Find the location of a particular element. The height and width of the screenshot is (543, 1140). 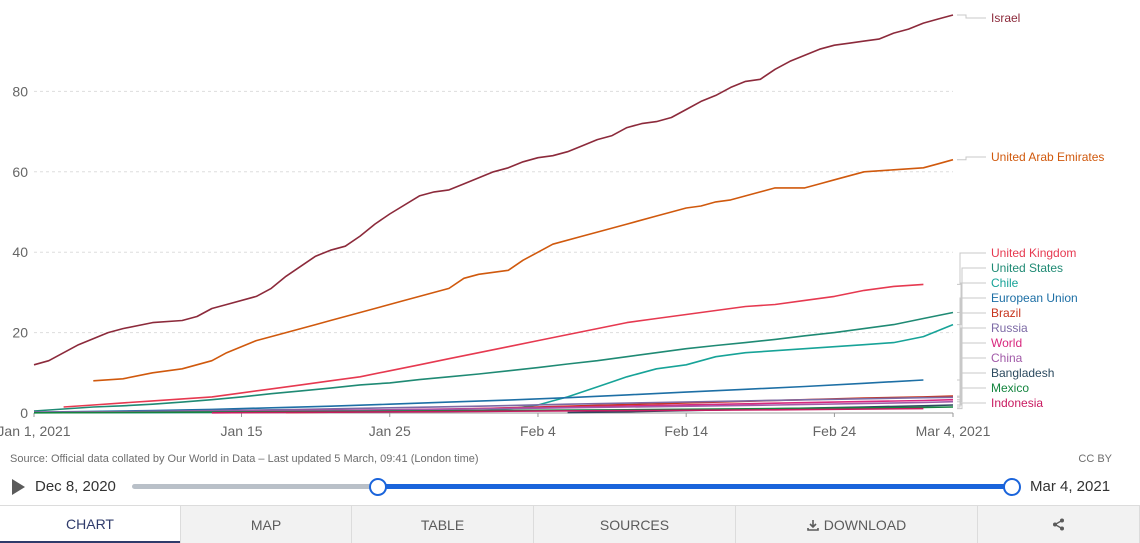

tab-share is located at coordinates (1058, 524).